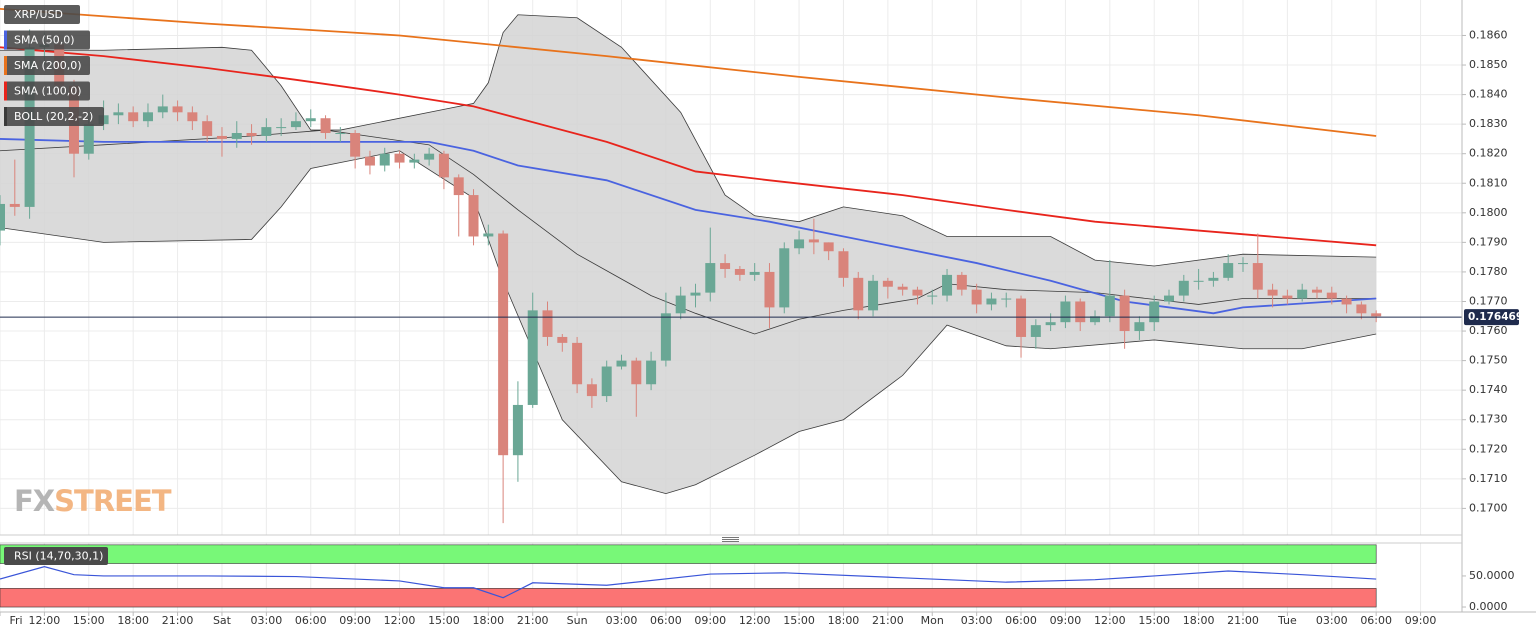  What do you see at coordinates (113, 501) in the screenshot?
I see `watermark-part: STREET` at bounding box center [113, 501].